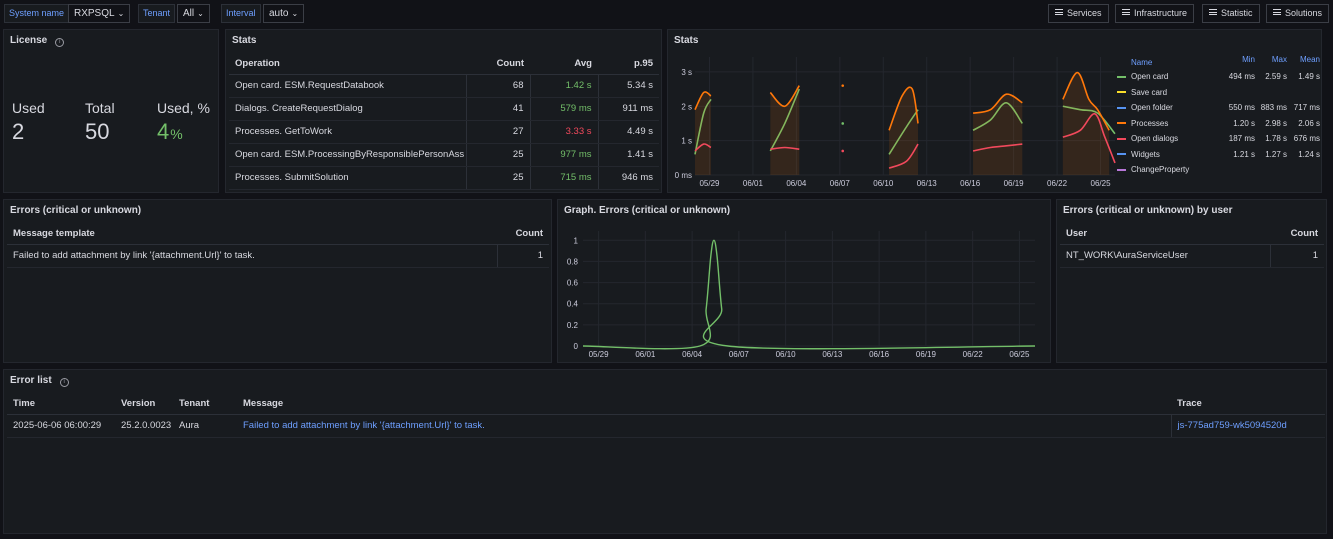 The width and height of the screenshot is (1333, 539). What do you see at coordinates (1216, 170) in the screenshot?
I see `legend-item: ChangeProperty` at bounding box center [1216, 170].